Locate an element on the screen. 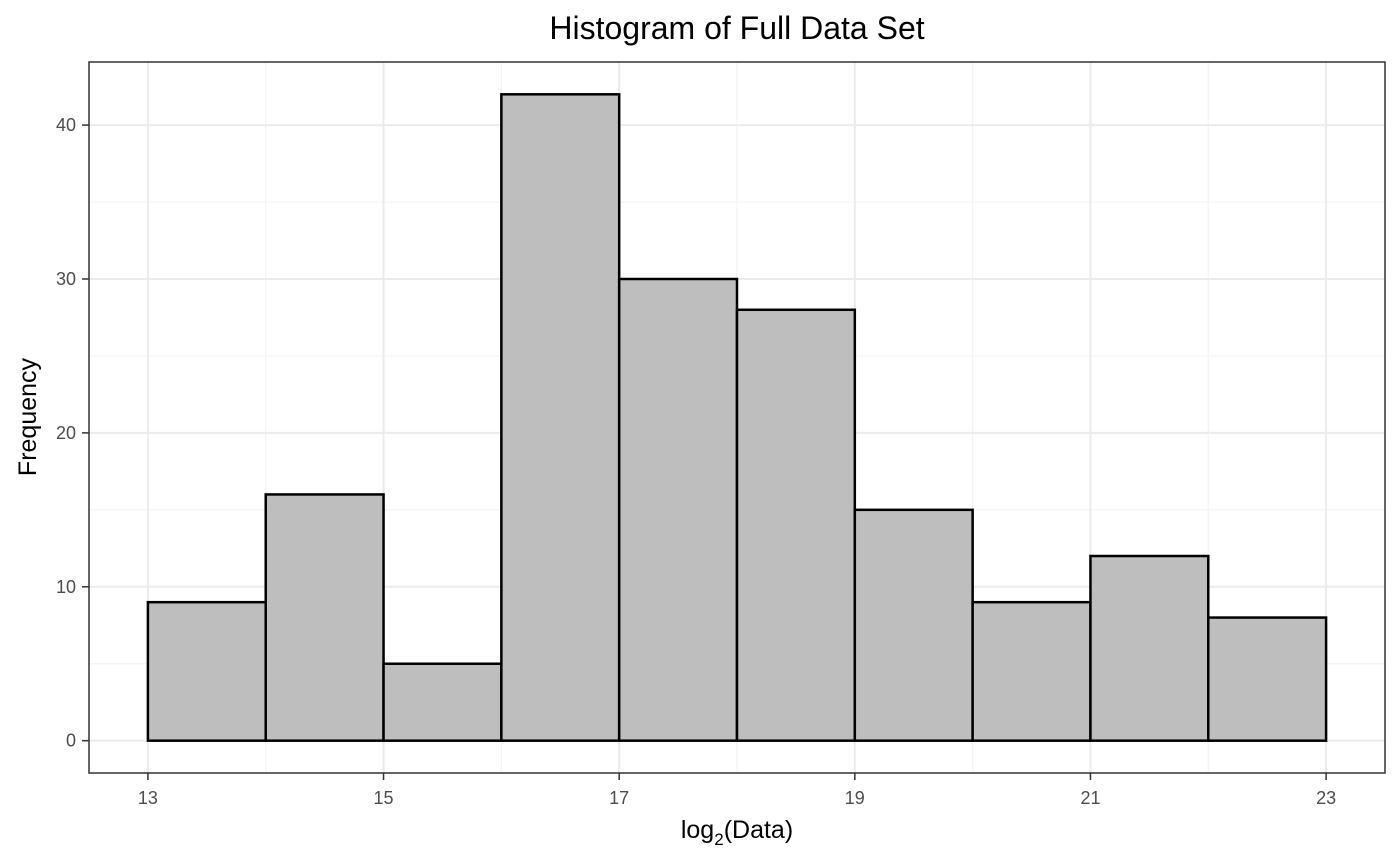 Image resolution: width=1400 pixels, height=865 pixels. x-axis-title-rest: (Data) is located at coordinates (758, 830).